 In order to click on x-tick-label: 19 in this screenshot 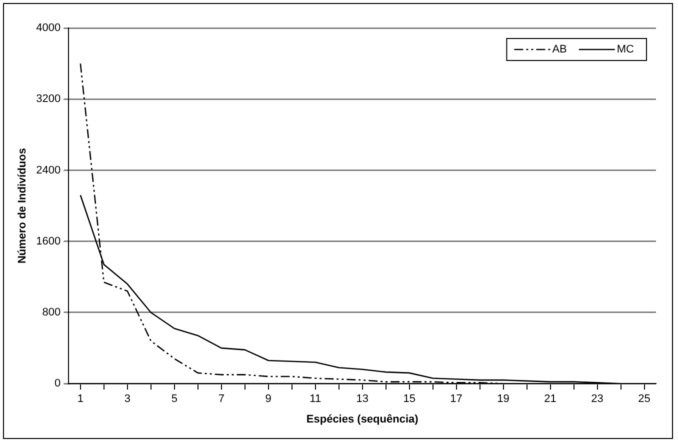, I will do `click(503, 399)`.